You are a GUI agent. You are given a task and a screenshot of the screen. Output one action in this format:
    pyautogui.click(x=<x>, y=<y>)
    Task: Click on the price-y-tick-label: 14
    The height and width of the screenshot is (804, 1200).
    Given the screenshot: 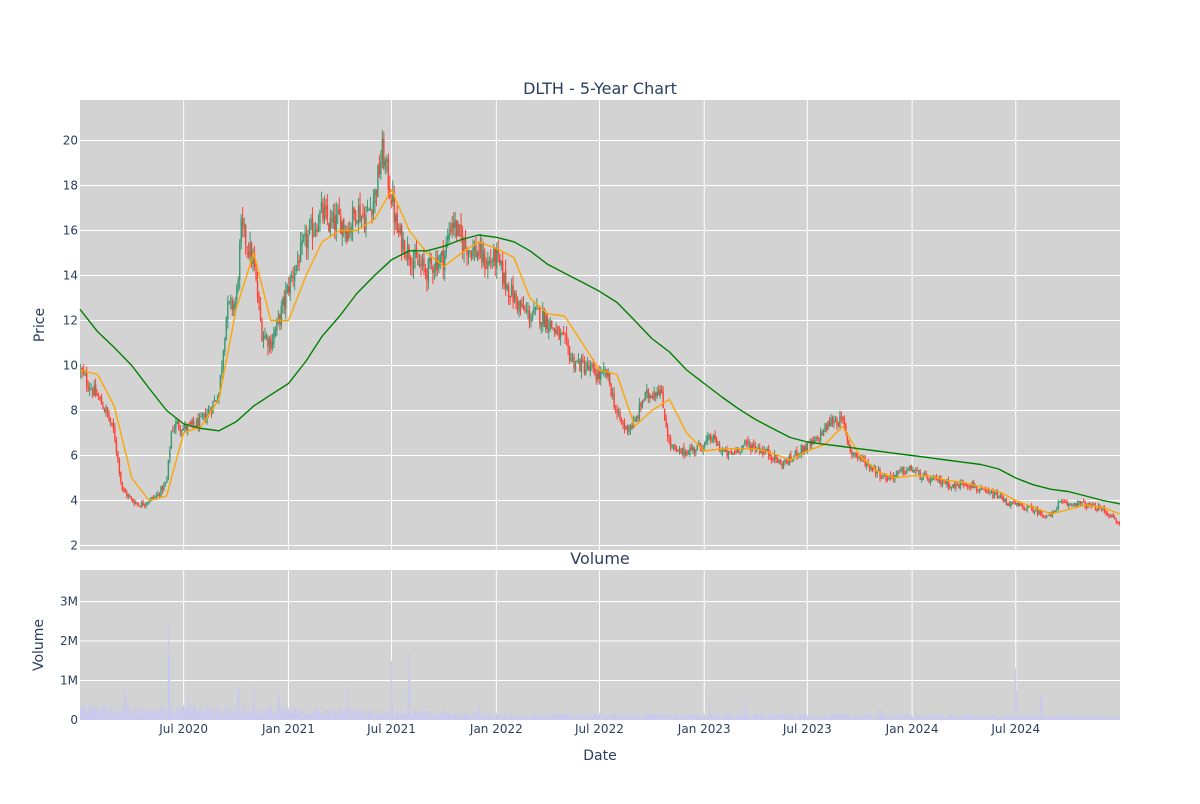 What is the action you would take?
    pyautogui.click(x=70, y=276)
    